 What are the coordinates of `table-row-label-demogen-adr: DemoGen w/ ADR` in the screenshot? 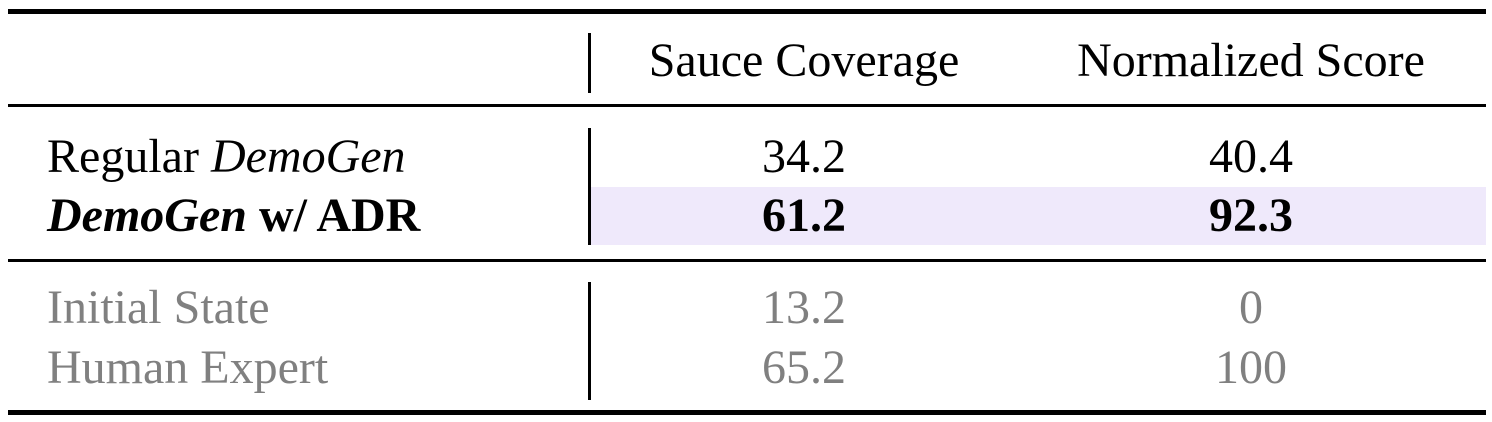 It's located at (233, 216).